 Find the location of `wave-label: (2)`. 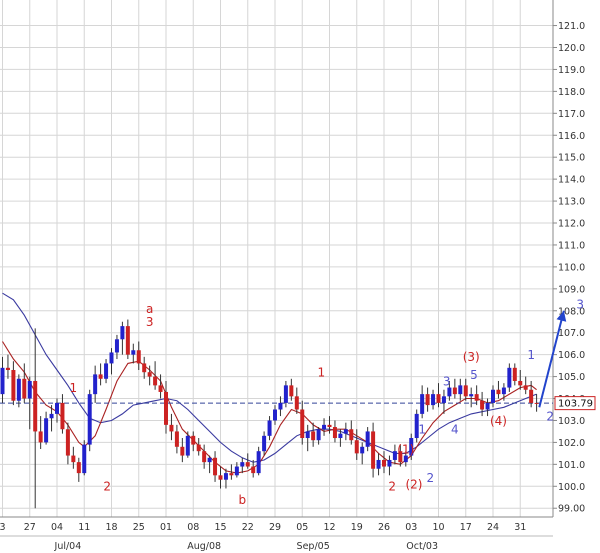

wave-label: (2) is located at coordinates (413, 484).